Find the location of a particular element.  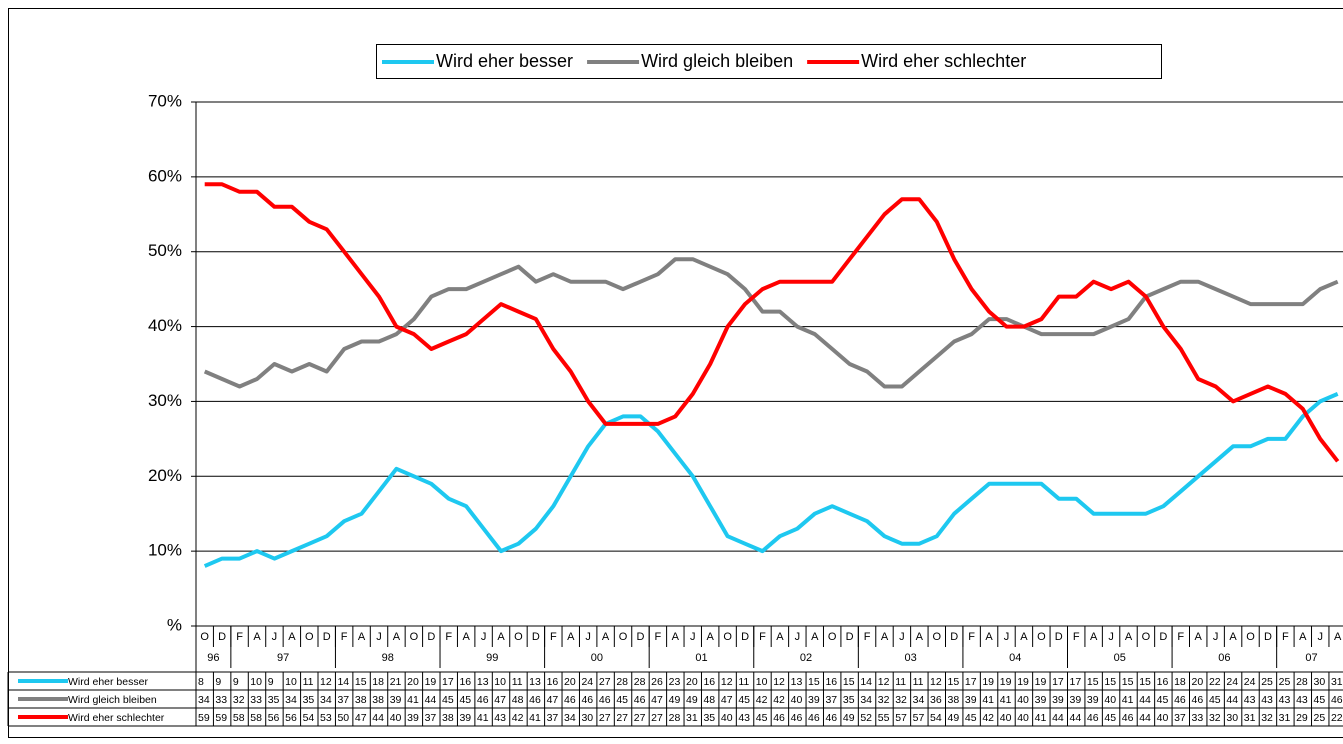

table-cell: 9 is located at coordinates (271, 682).